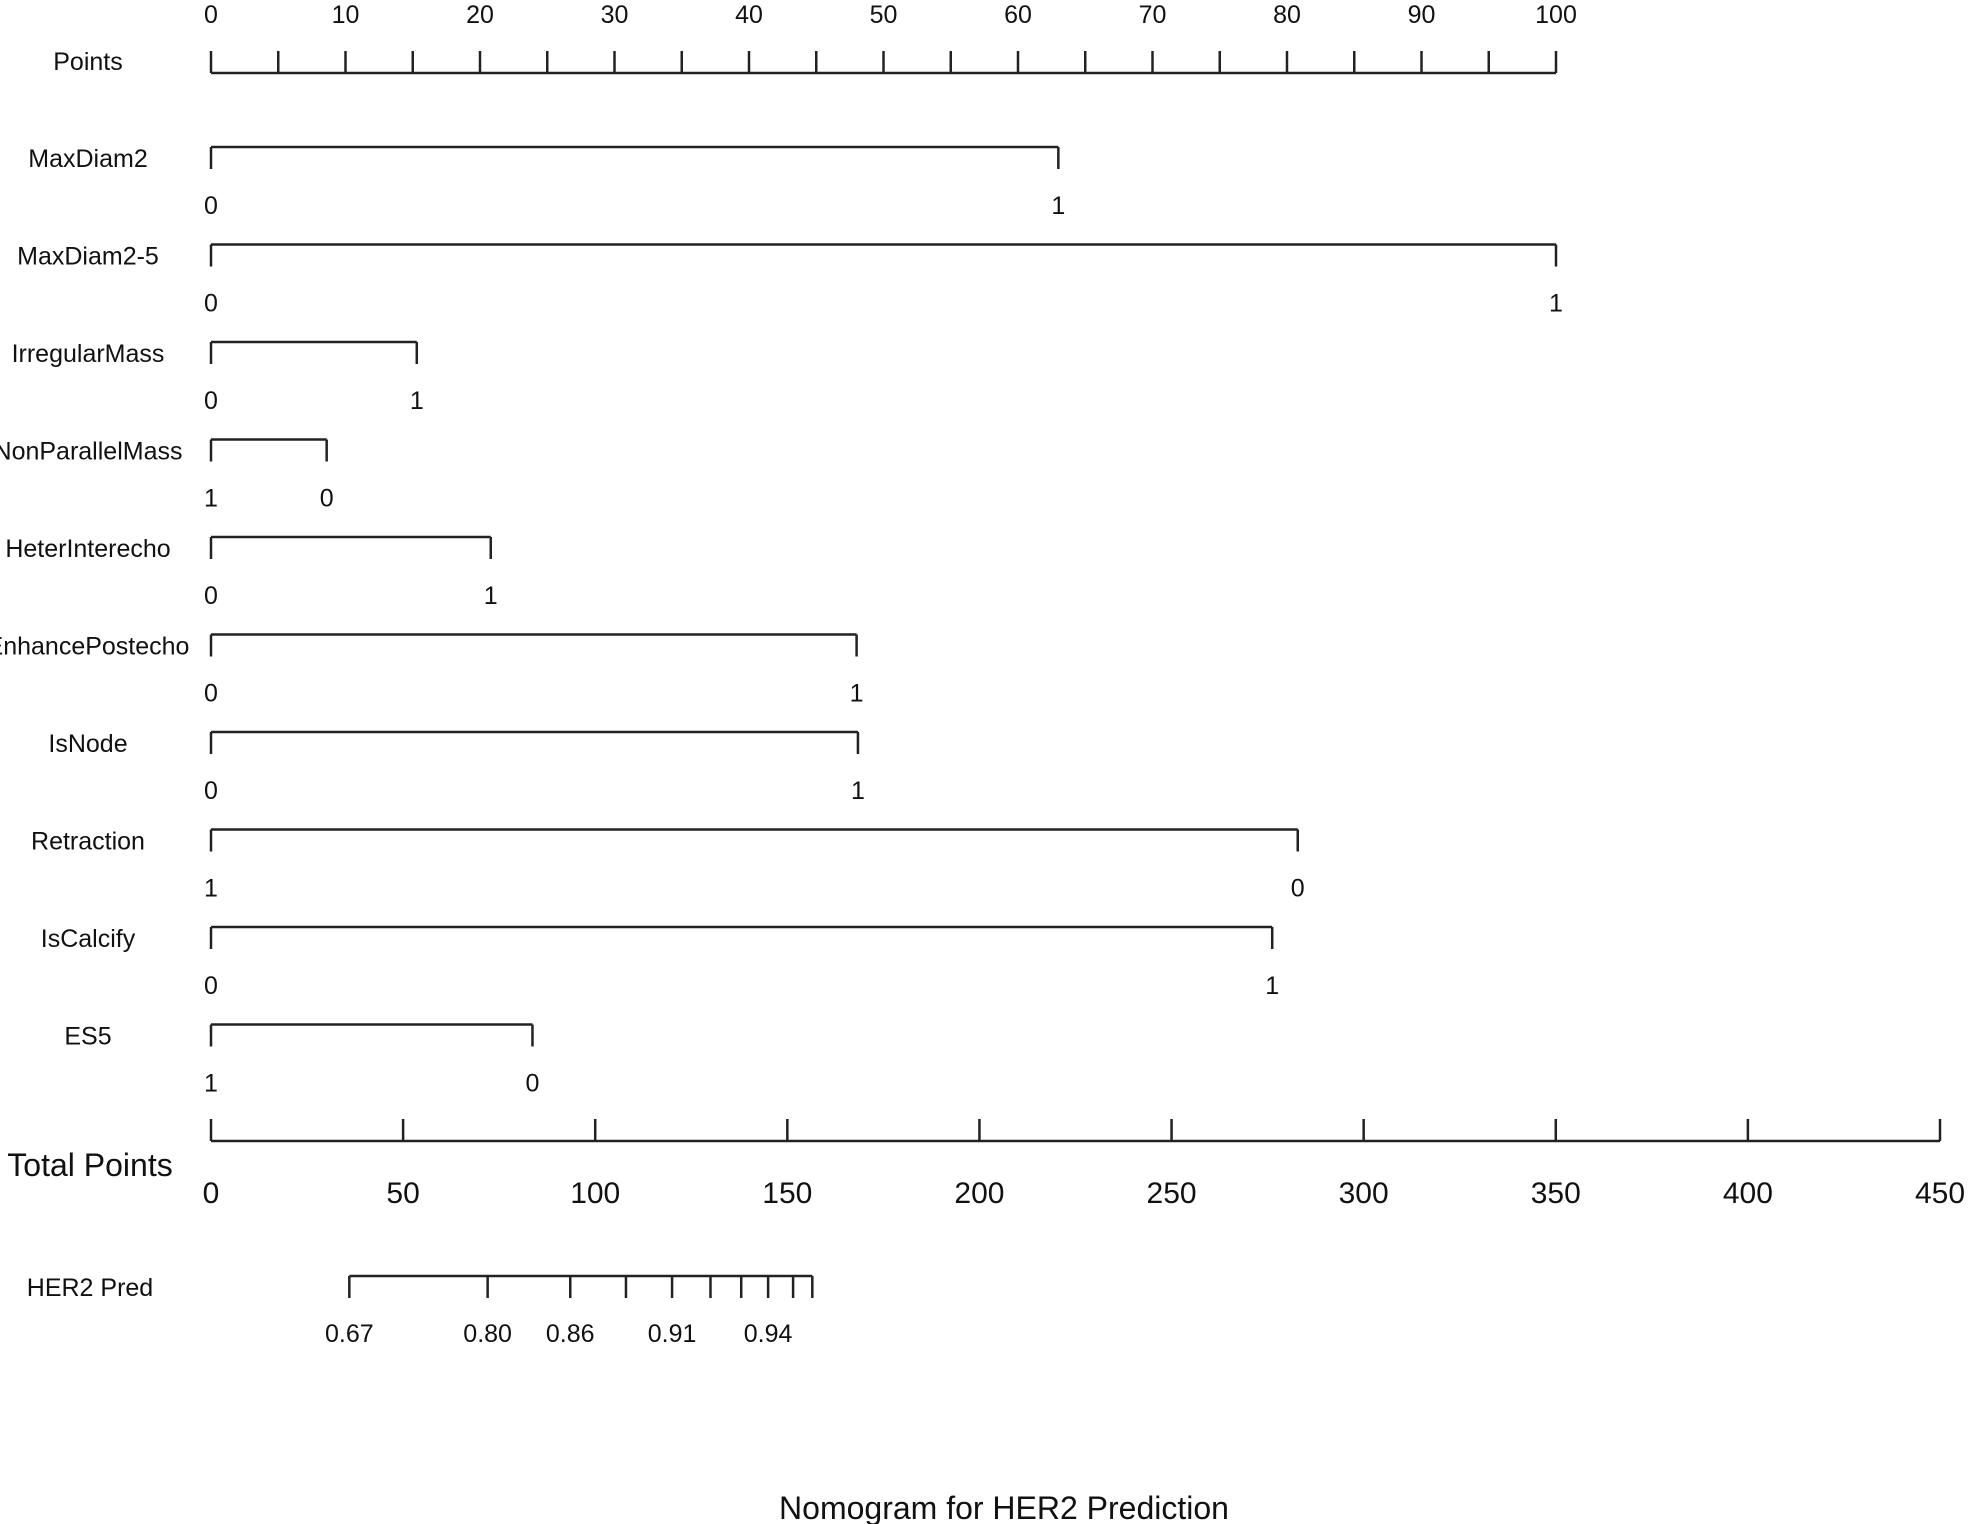 This screenshot has height=1524, width=1969. What do you see at coordinates (660, 962) in the screenshot?
I see `variable-row-iscalcify: IsCalcify 0 1` at bounding box center [660, 962].